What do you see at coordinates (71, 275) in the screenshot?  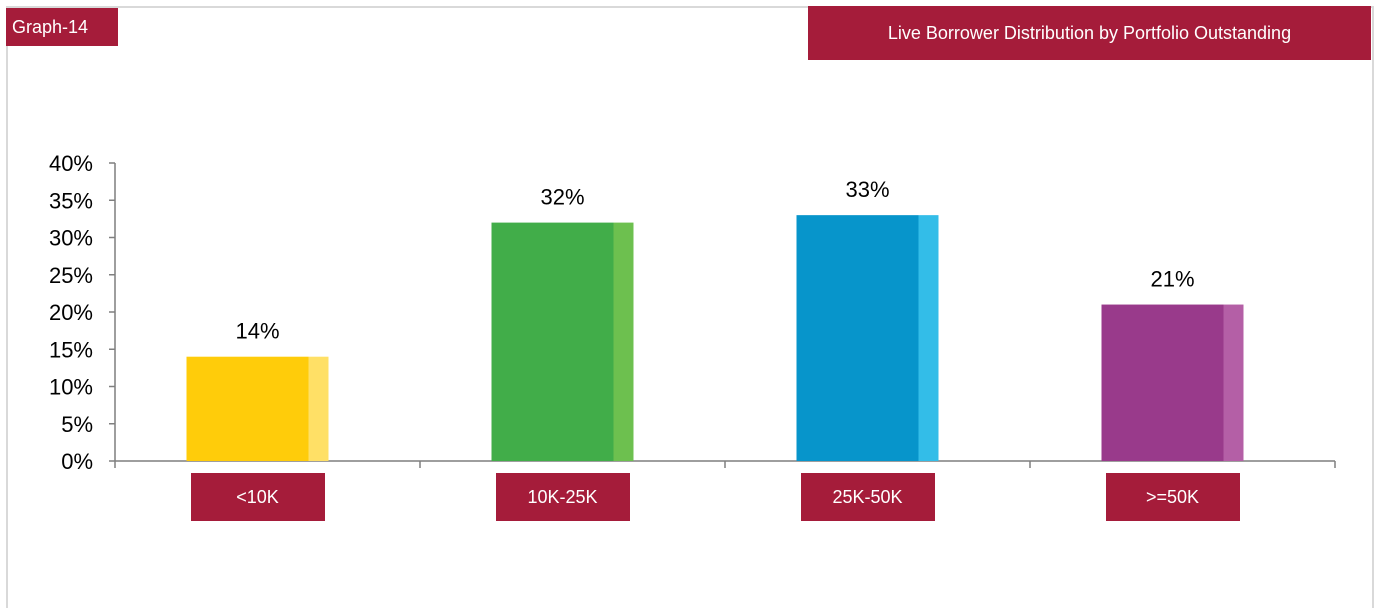 I see `y-tick-label: 25%` at bounding box center [71, 275].